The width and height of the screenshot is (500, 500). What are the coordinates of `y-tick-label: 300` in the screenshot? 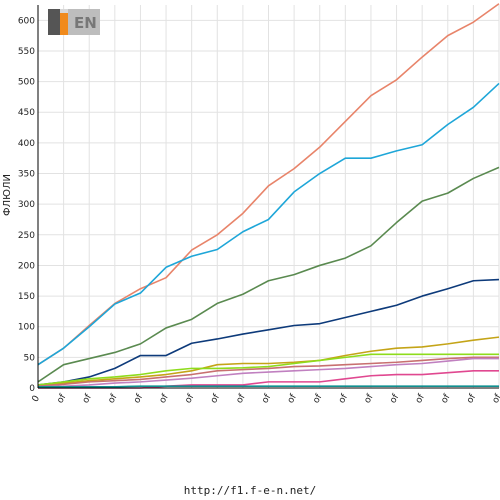 It's located at (26, 205).